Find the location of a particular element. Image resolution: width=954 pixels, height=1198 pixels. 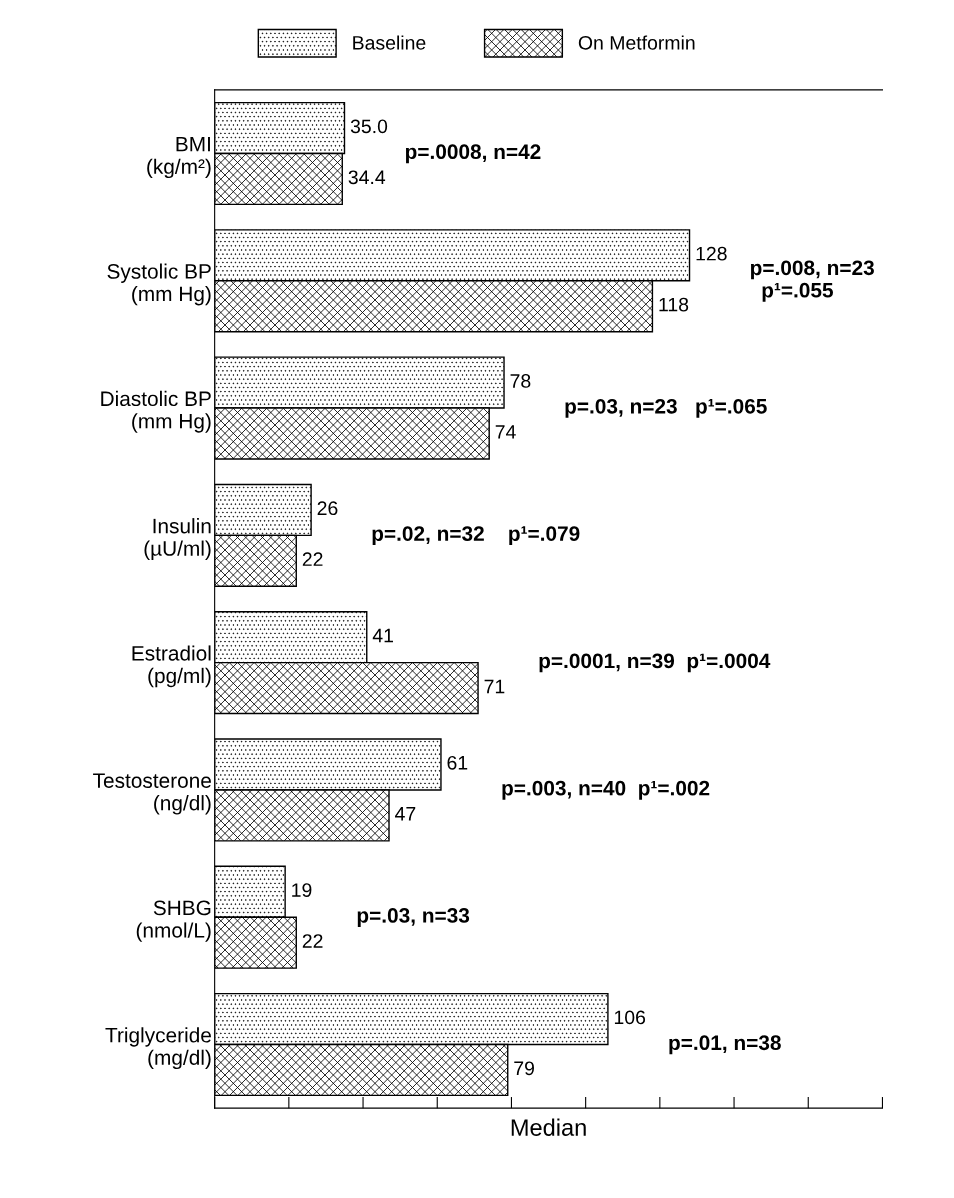

y-tick-label: Diastolic BP (mm Hg) is located at coordinates (156, 411).